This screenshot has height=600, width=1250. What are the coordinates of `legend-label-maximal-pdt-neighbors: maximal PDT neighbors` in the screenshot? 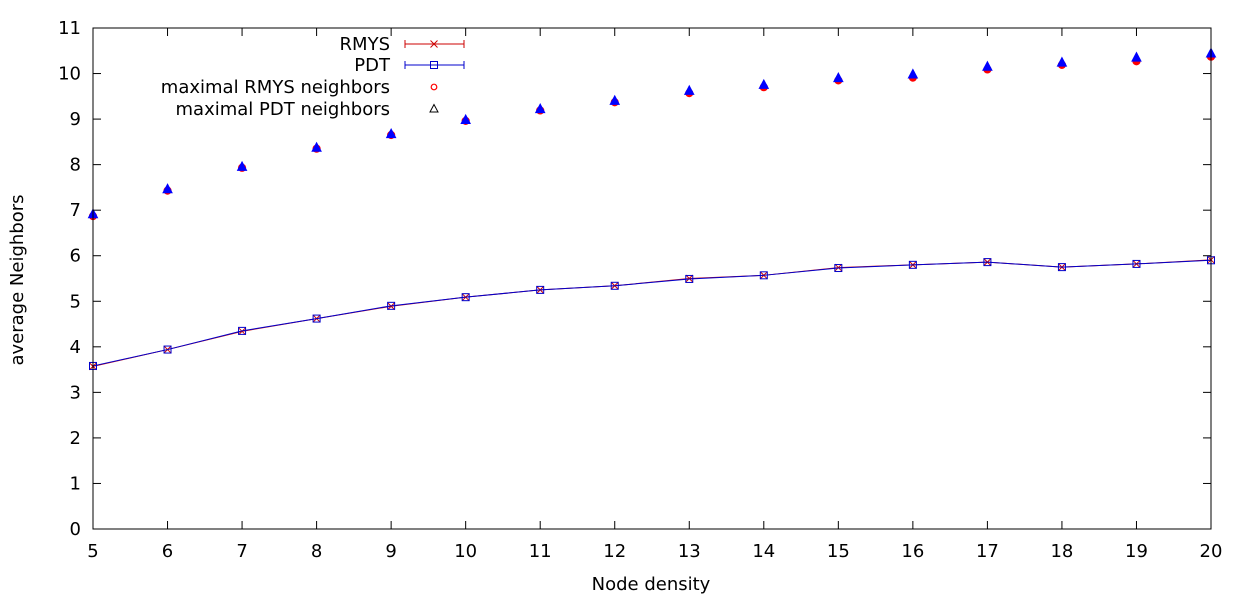 It's located at (283, 109).